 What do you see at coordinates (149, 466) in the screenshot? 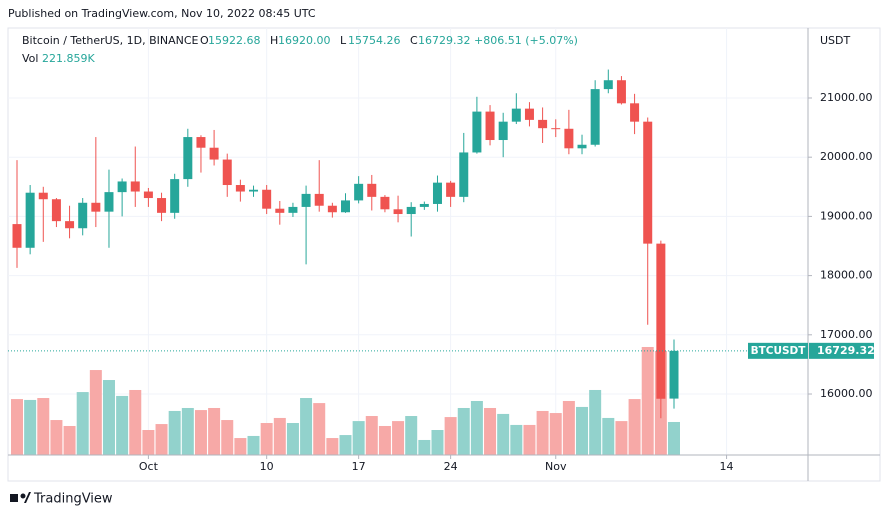
I see `x-tick-label: Oct` at bounding box center [149, 466].